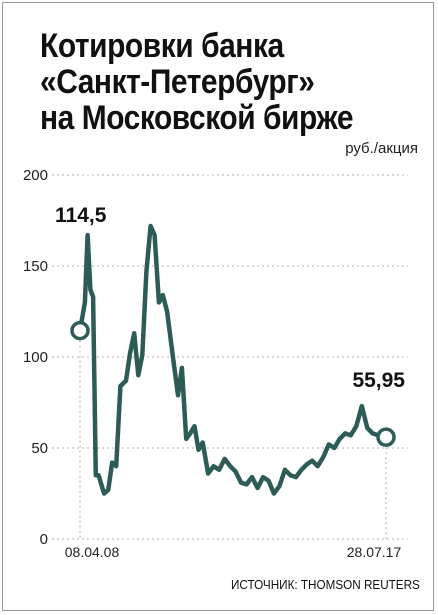  I want to click on x-tick-label-0: 08.04.08, so click(92, 552).